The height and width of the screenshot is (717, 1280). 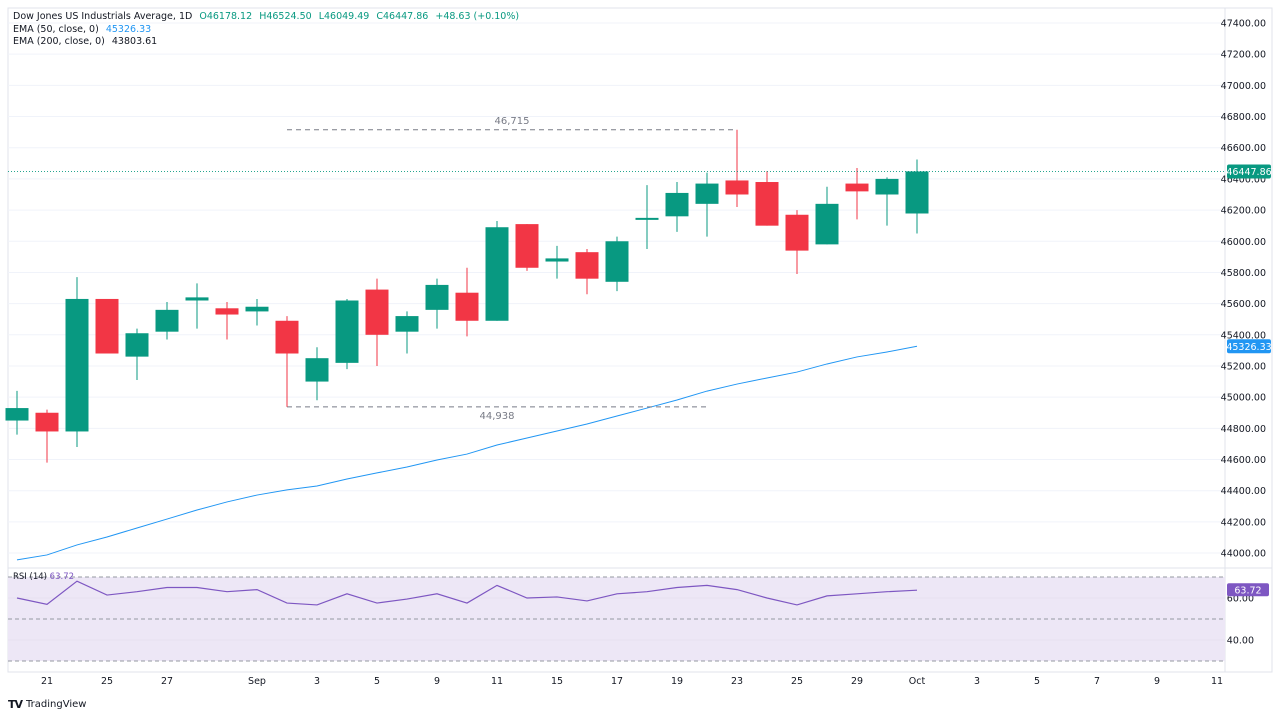 I want to click on price-tick-label: 46000.00, so click(x=1243, y=242).